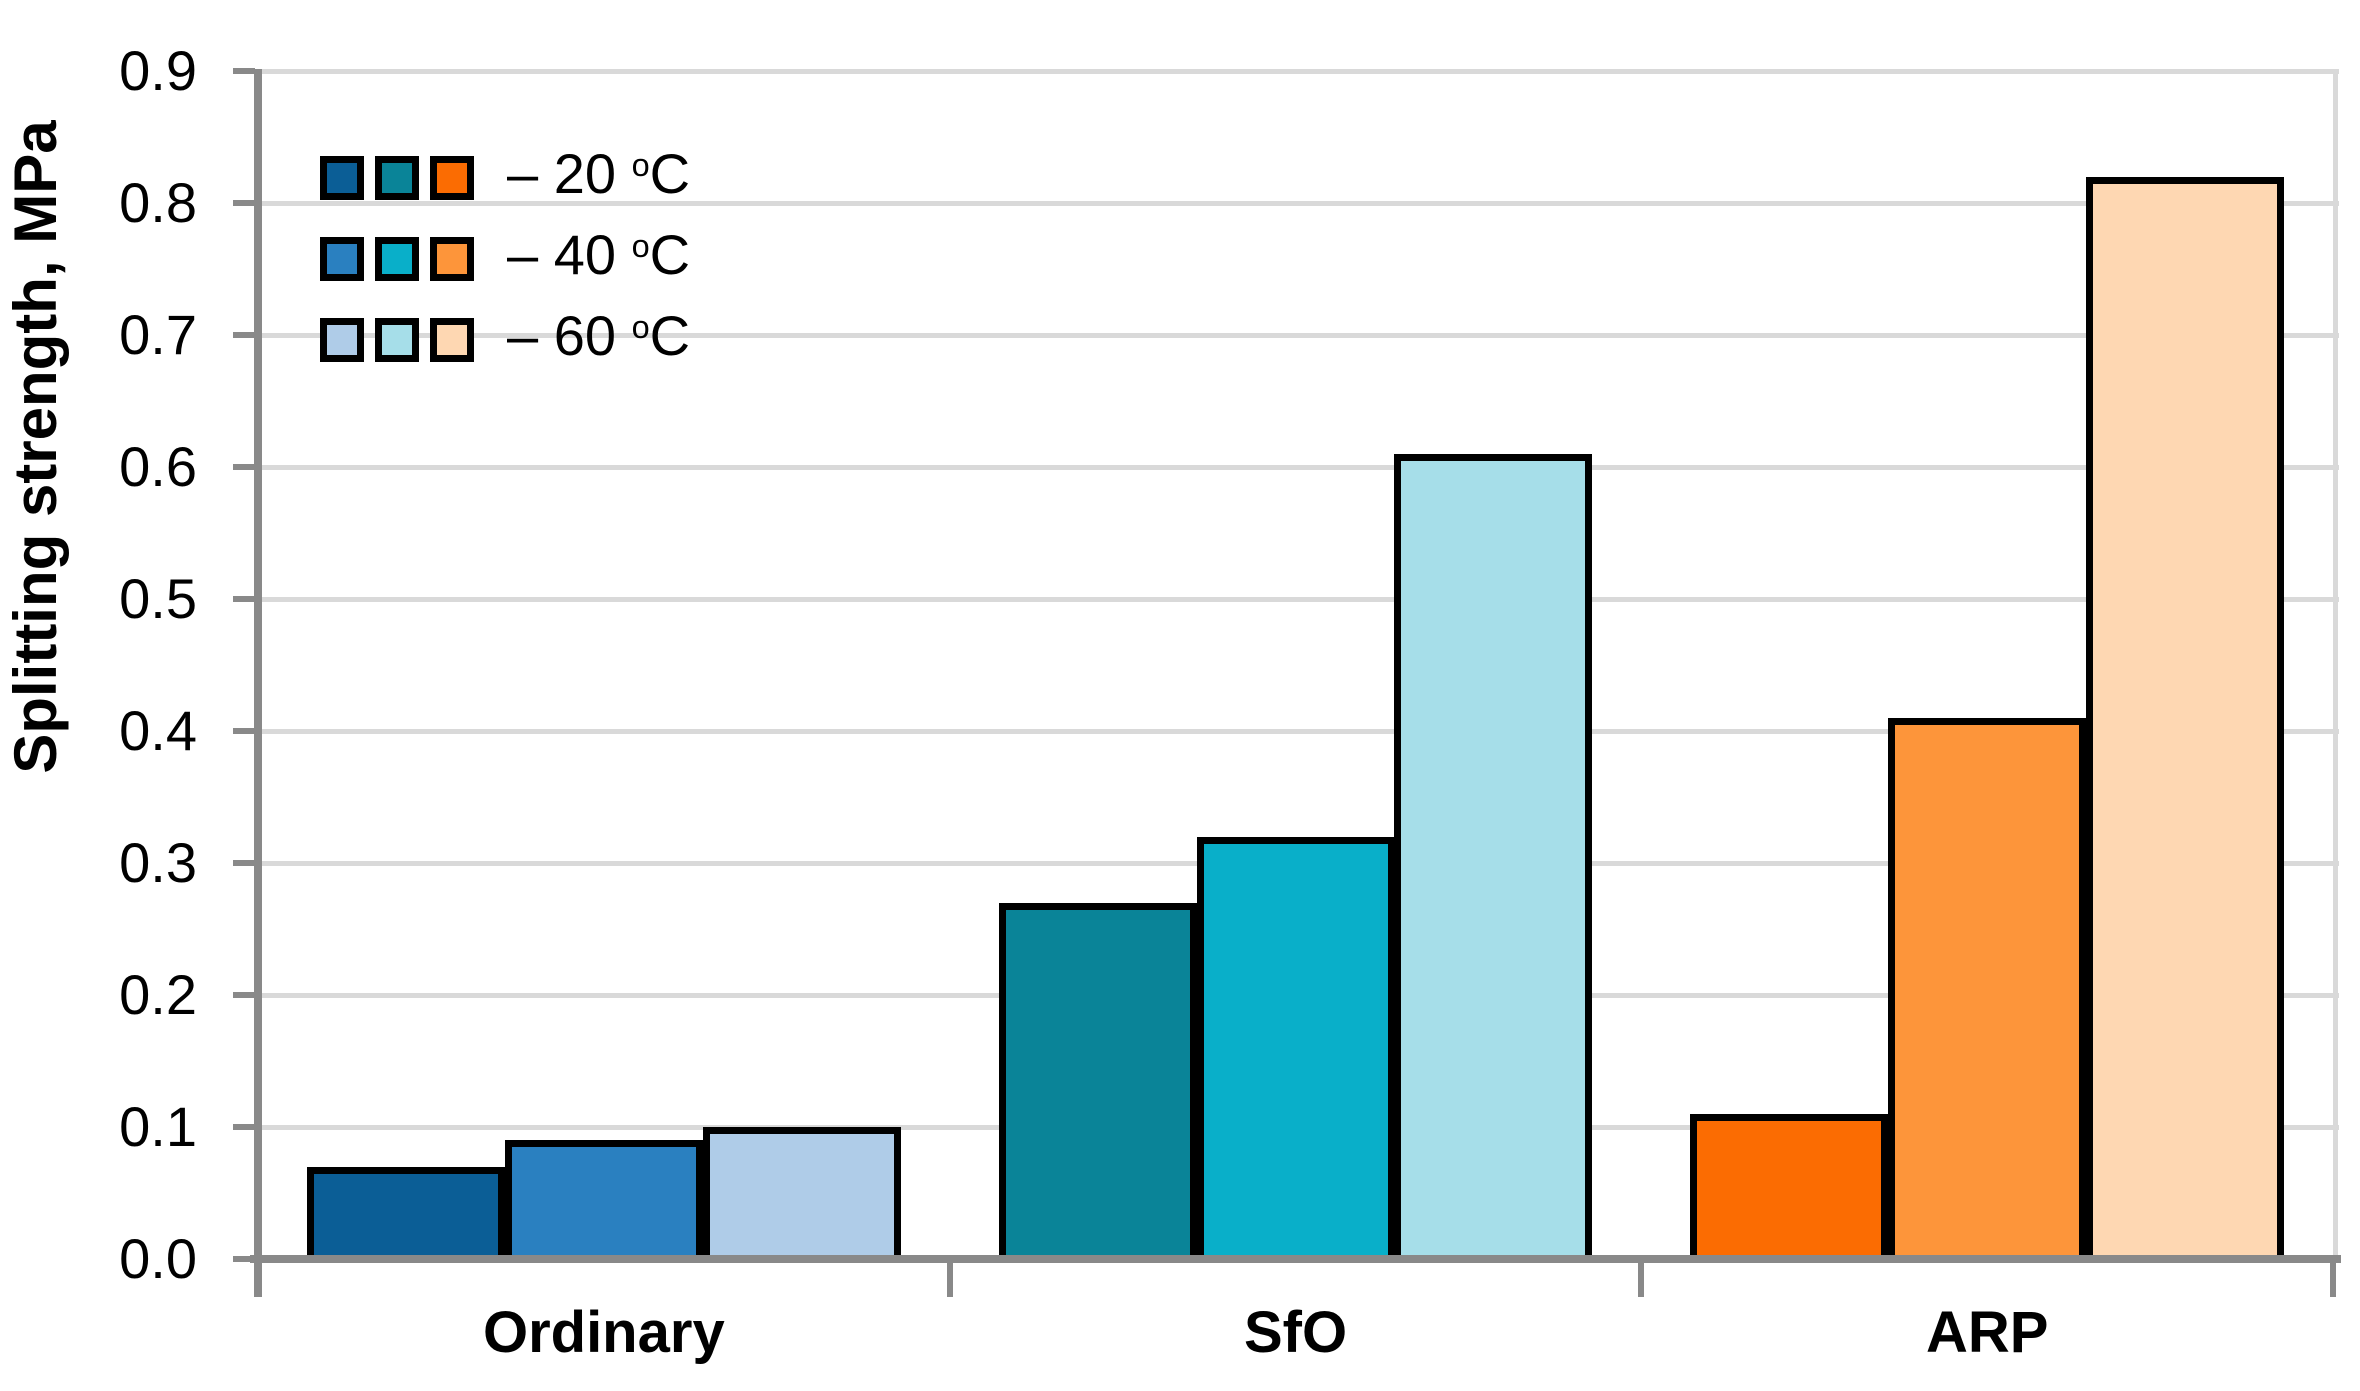  What do you see at coordinates (1300, 203) in the screenshot?
I see `gridline-0.8` at bounding box center [1300, 203].